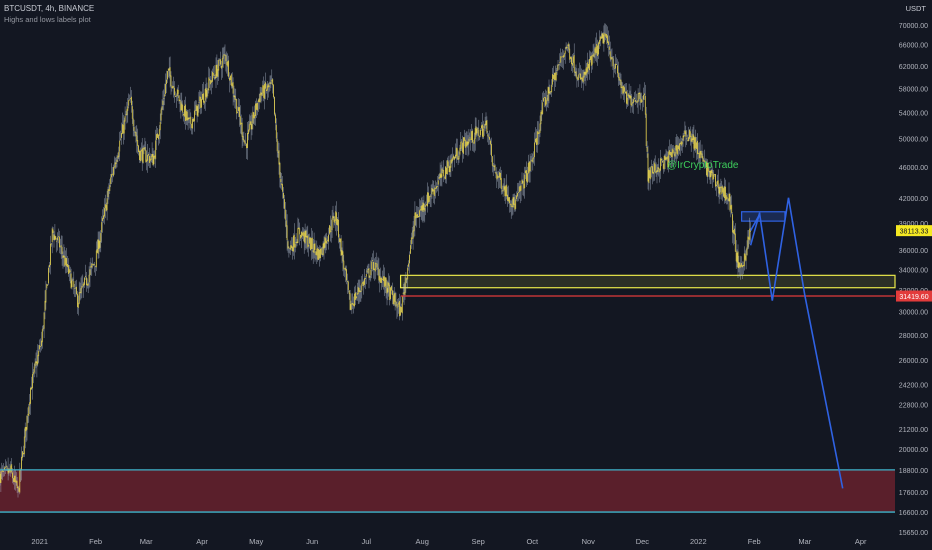 This screenshot has width=932, height=550. Describe the element at coordinates (804, 541) in the screenshot. I see `time-tick-label: Mar` at that location.